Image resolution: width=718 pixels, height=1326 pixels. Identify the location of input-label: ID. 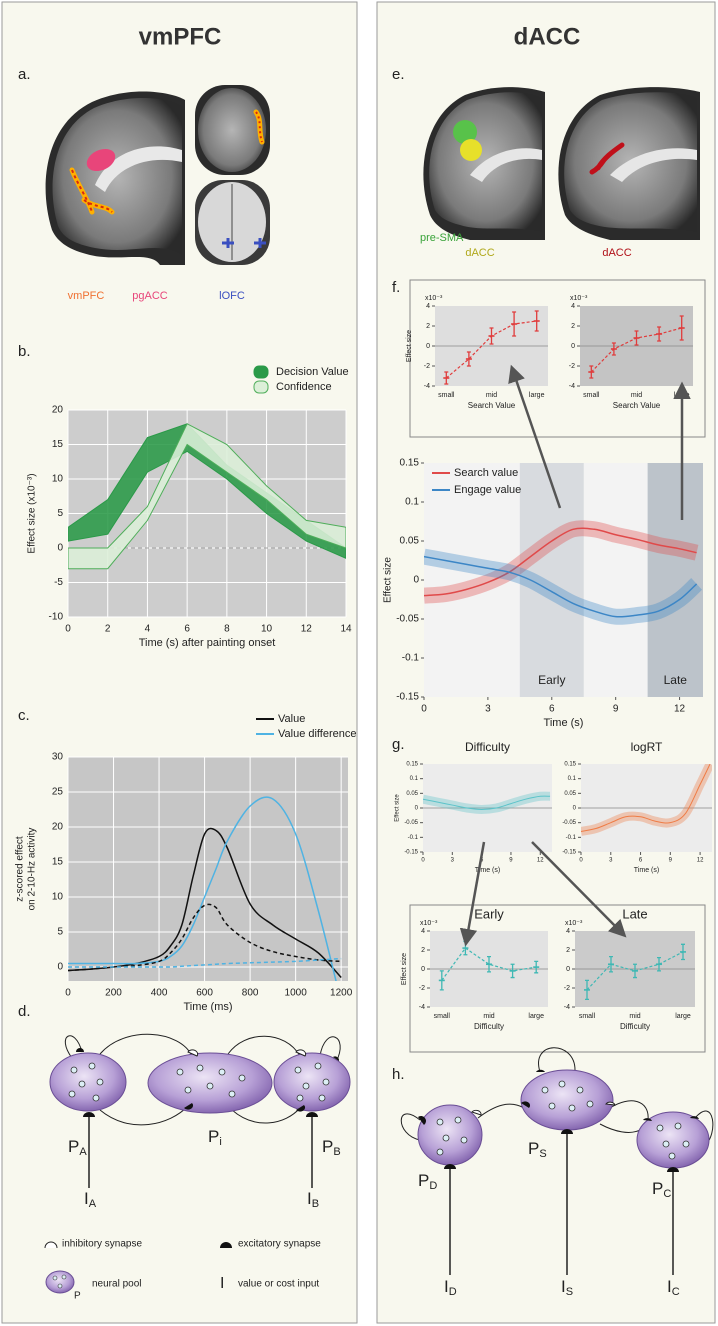
(450, 1287).